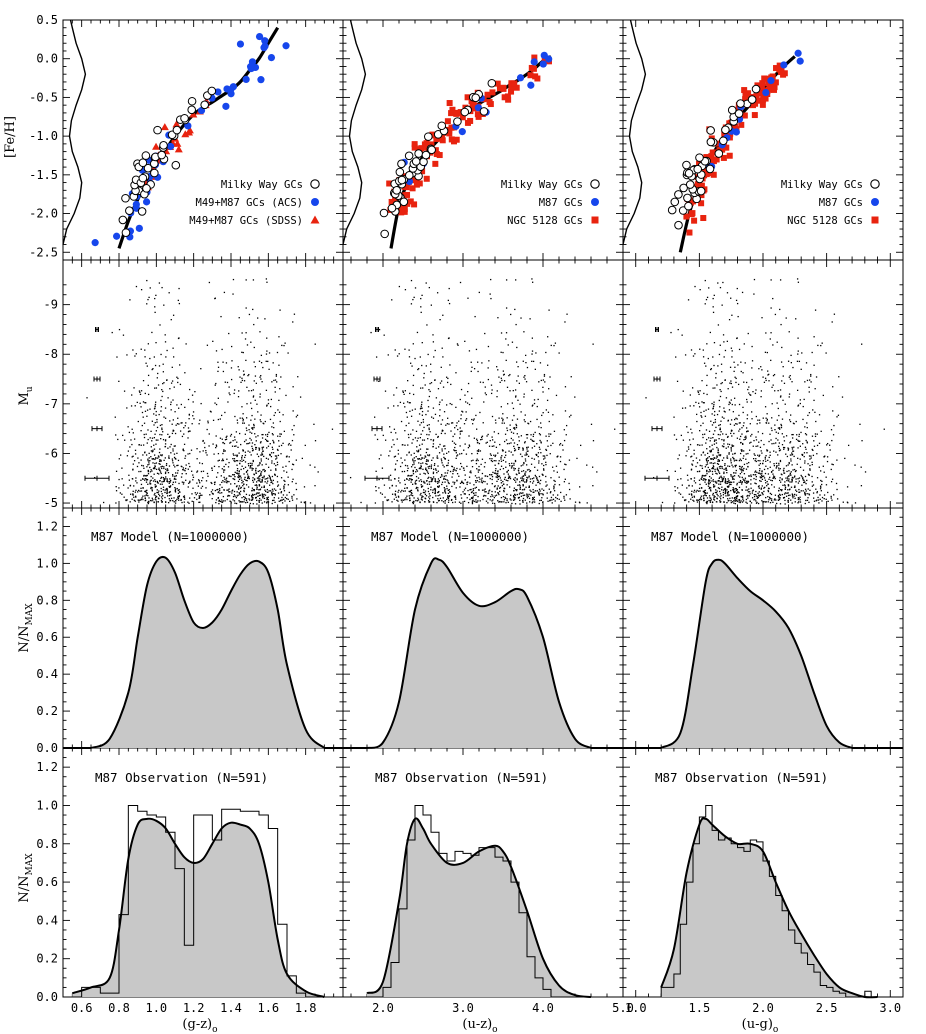 The image size is (926, 1034). What do you see at coordinates (163, 145) in the screenshot?
I see `milky-way-gc-point` at bounding box center [163, 145].